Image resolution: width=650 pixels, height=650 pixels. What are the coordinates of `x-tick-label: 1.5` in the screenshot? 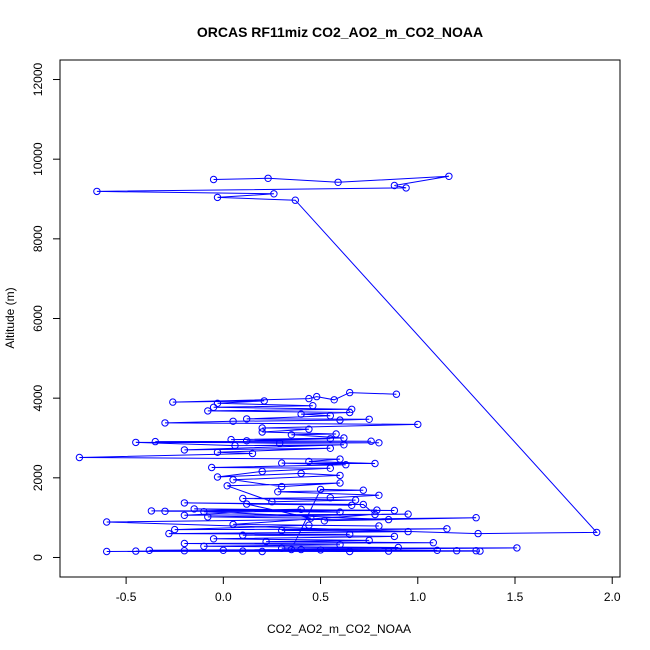 It's located at (515, 597).